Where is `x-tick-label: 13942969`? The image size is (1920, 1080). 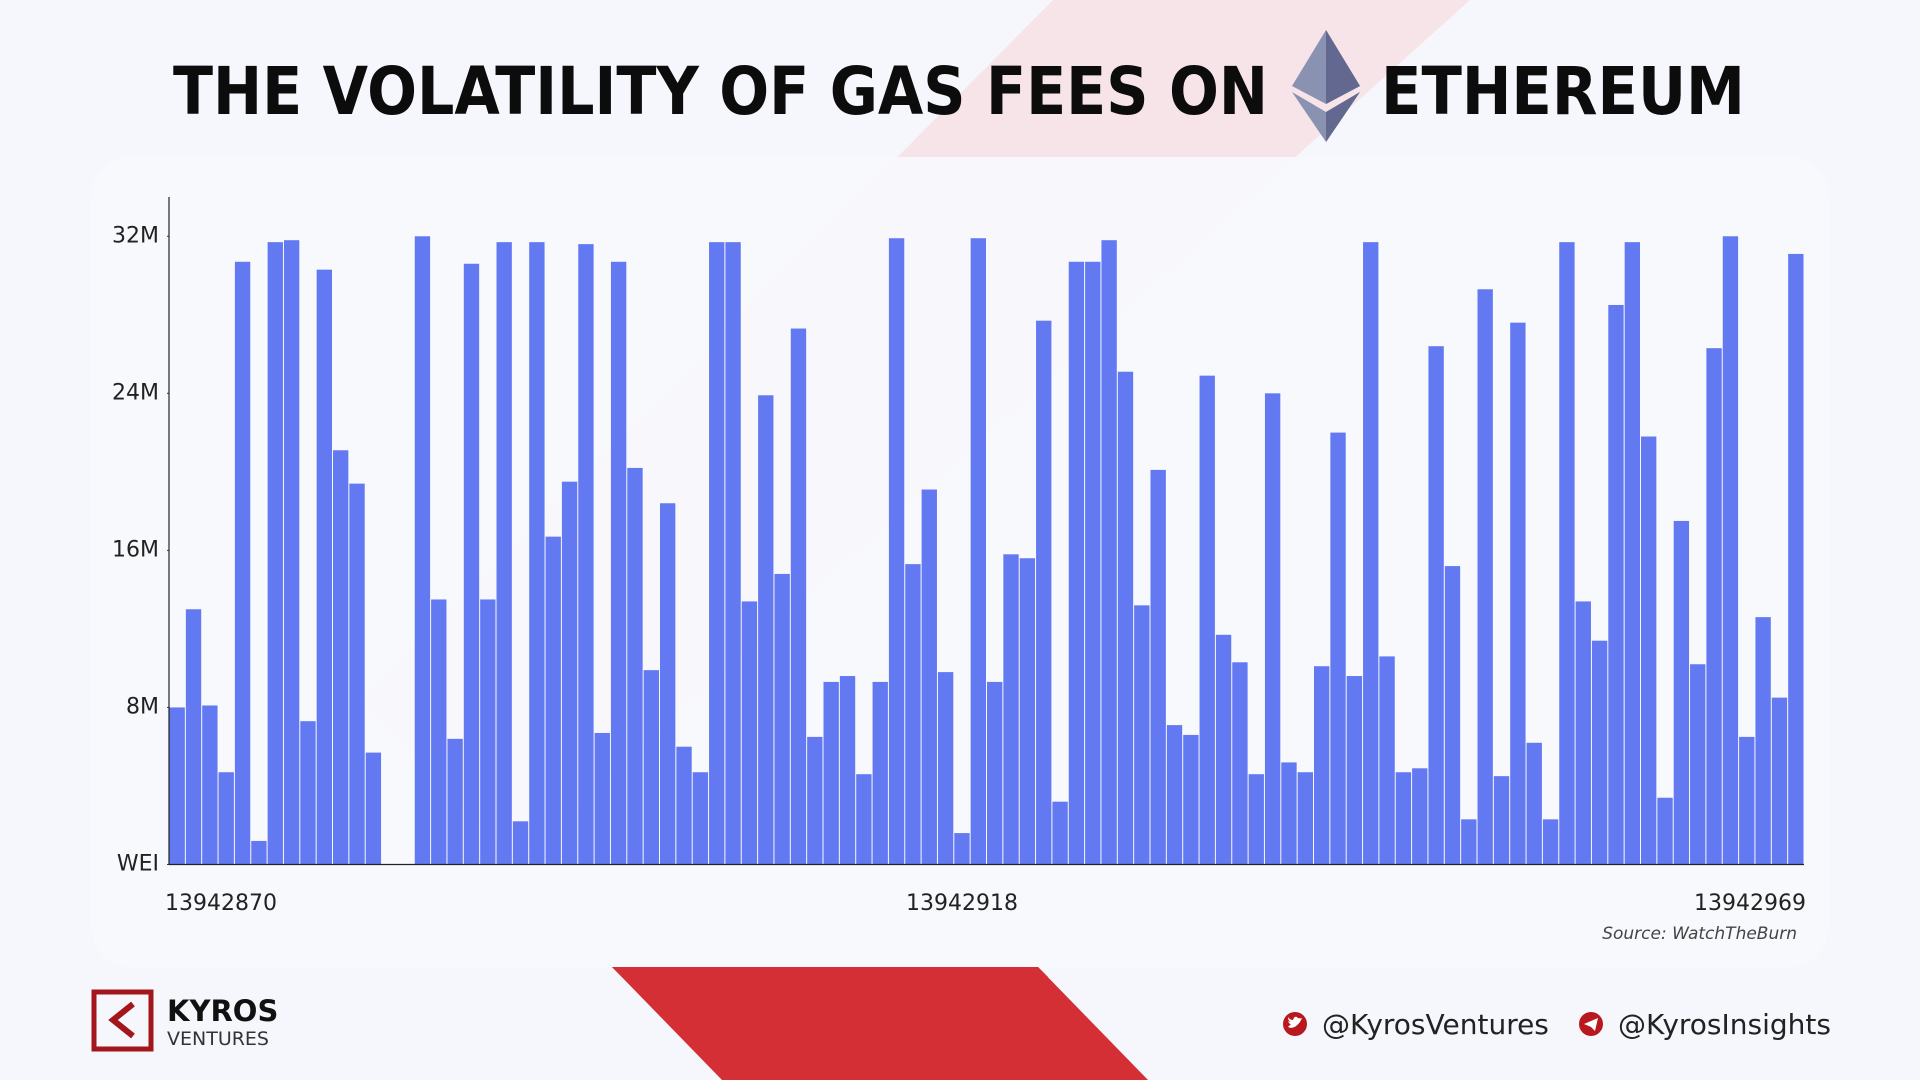 x-tick-label: 13942969 is located at coordinates (1750, 903).